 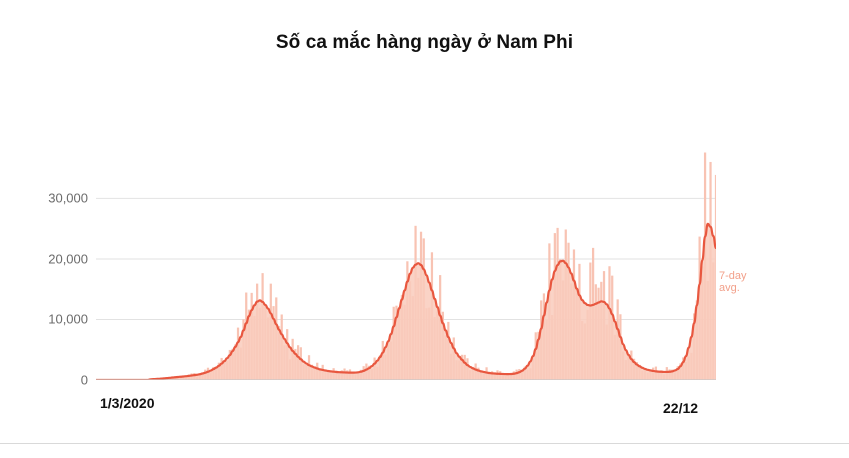 What do you see at coordinates (733, 282) in the screenshot?
I see `seven-day-avg-annotation: 7-day avg.` at bounding box center [733, 282].